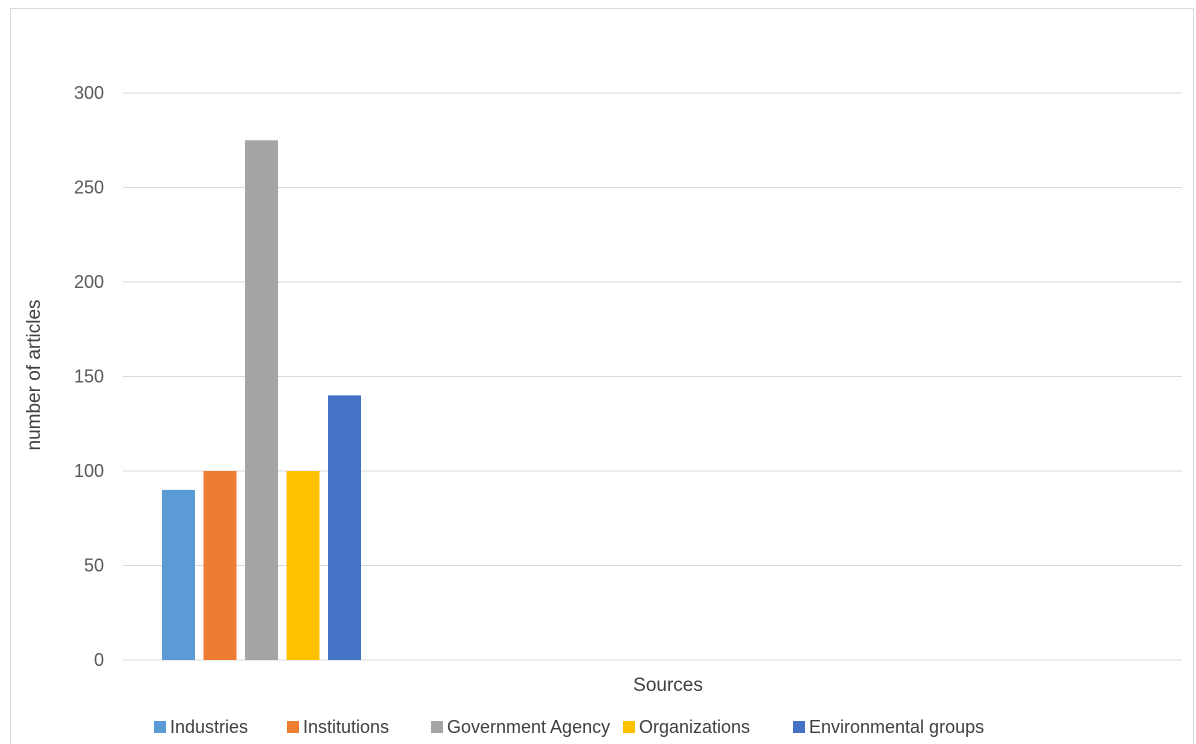 The height and width of the screenshot is (744, 1196). What do you see at coordinates (346, 727) in the screenshot?
I see `legend-label: Institutions` at bounding box center [346, 727].